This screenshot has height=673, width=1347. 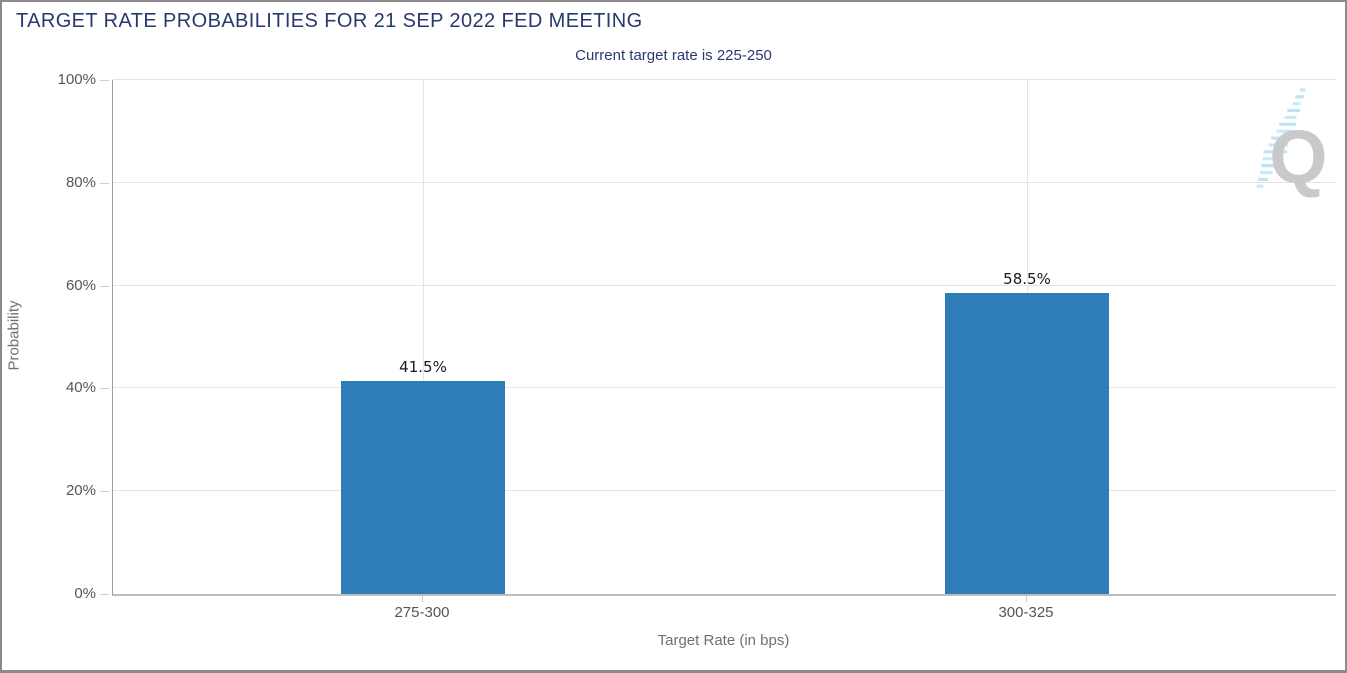 What do you see at coordinates (80, 491) in the screenshot?
I see `y-tick-label: 20%` at bounding box center [80, 491].